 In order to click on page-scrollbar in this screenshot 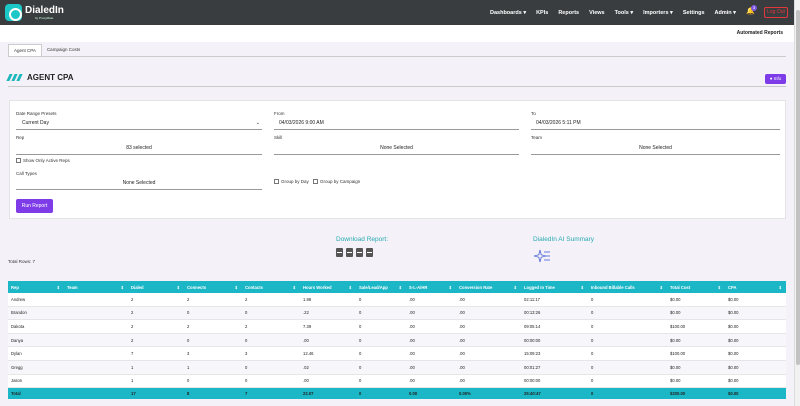, I will do `click(797, 203)`.